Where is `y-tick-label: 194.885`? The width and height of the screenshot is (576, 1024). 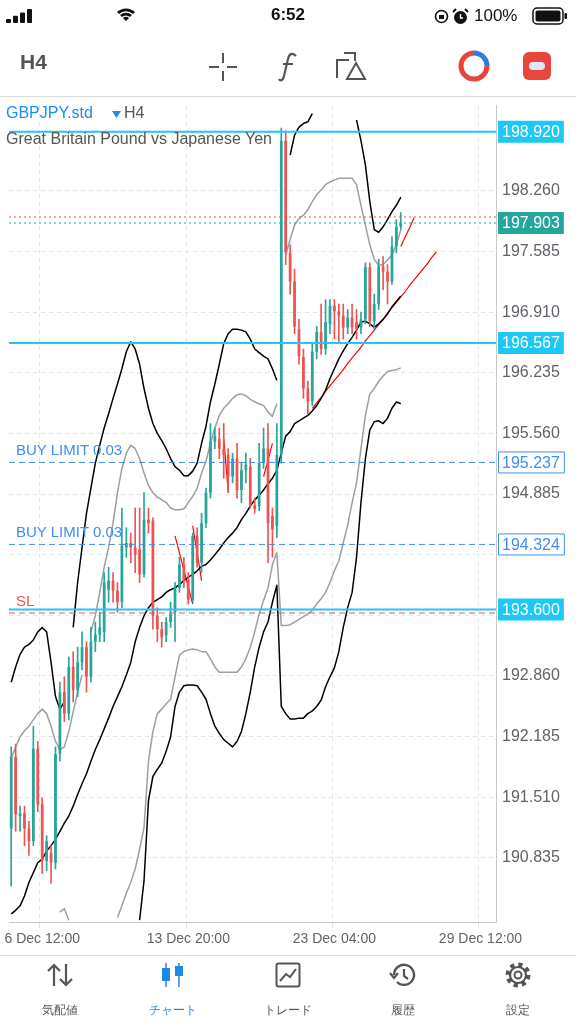 y-tick-label: 194.885 is located at coordinates (531, 493).